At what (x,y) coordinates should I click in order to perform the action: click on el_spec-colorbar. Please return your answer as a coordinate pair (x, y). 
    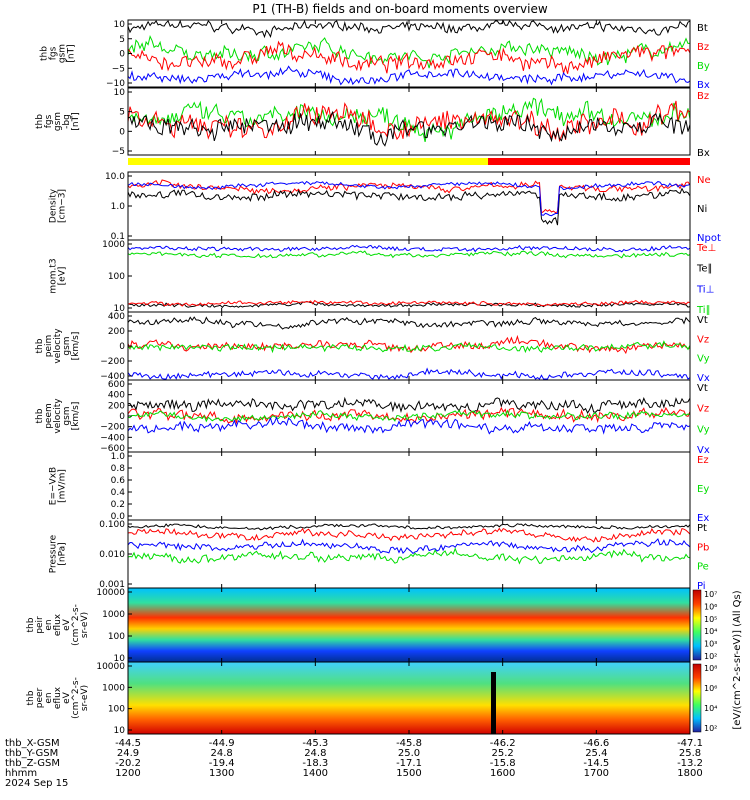
    Looking at the image, I should click on (697, 698).